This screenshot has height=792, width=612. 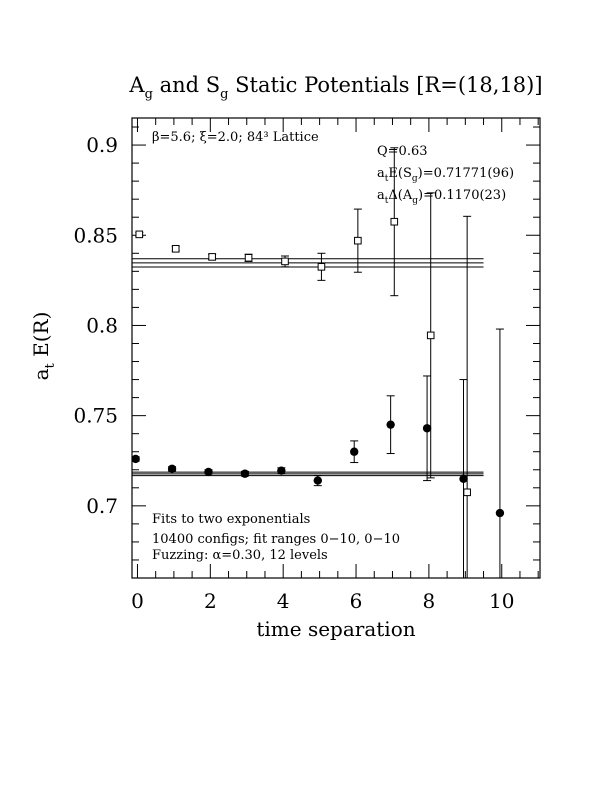 I want to click on y-tick-label: 0.9, so click(x=102, y=145).